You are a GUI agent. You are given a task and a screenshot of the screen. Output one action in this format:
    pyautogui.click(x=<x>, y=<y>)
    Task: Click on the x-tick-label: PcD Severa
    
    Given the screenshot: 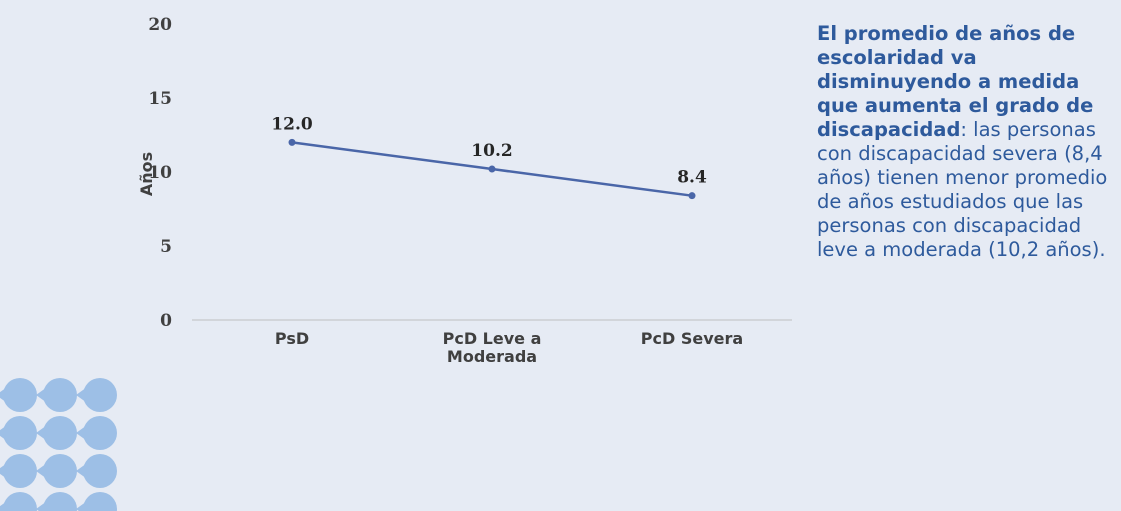 What is the action you would take?
    pyautogui.click(x=692, y=338)
    